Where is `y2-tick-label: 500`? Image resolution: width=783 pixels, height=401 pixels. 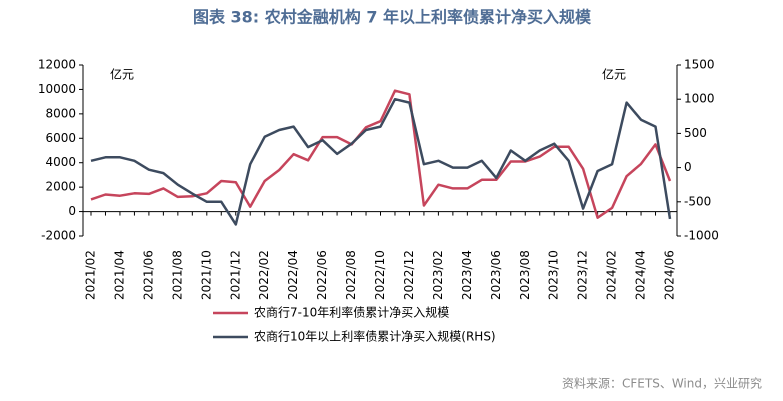
y2-tick-label: 500 is located at coordinates (695, 133).